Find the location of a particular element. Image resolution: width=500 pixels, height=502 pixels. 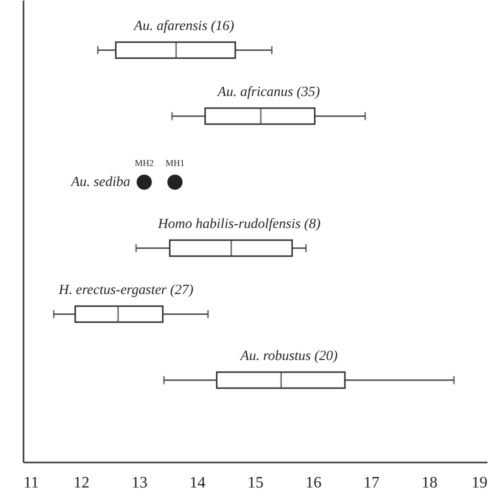

x-tick-label: 13 is located at coordinates (140, 483).